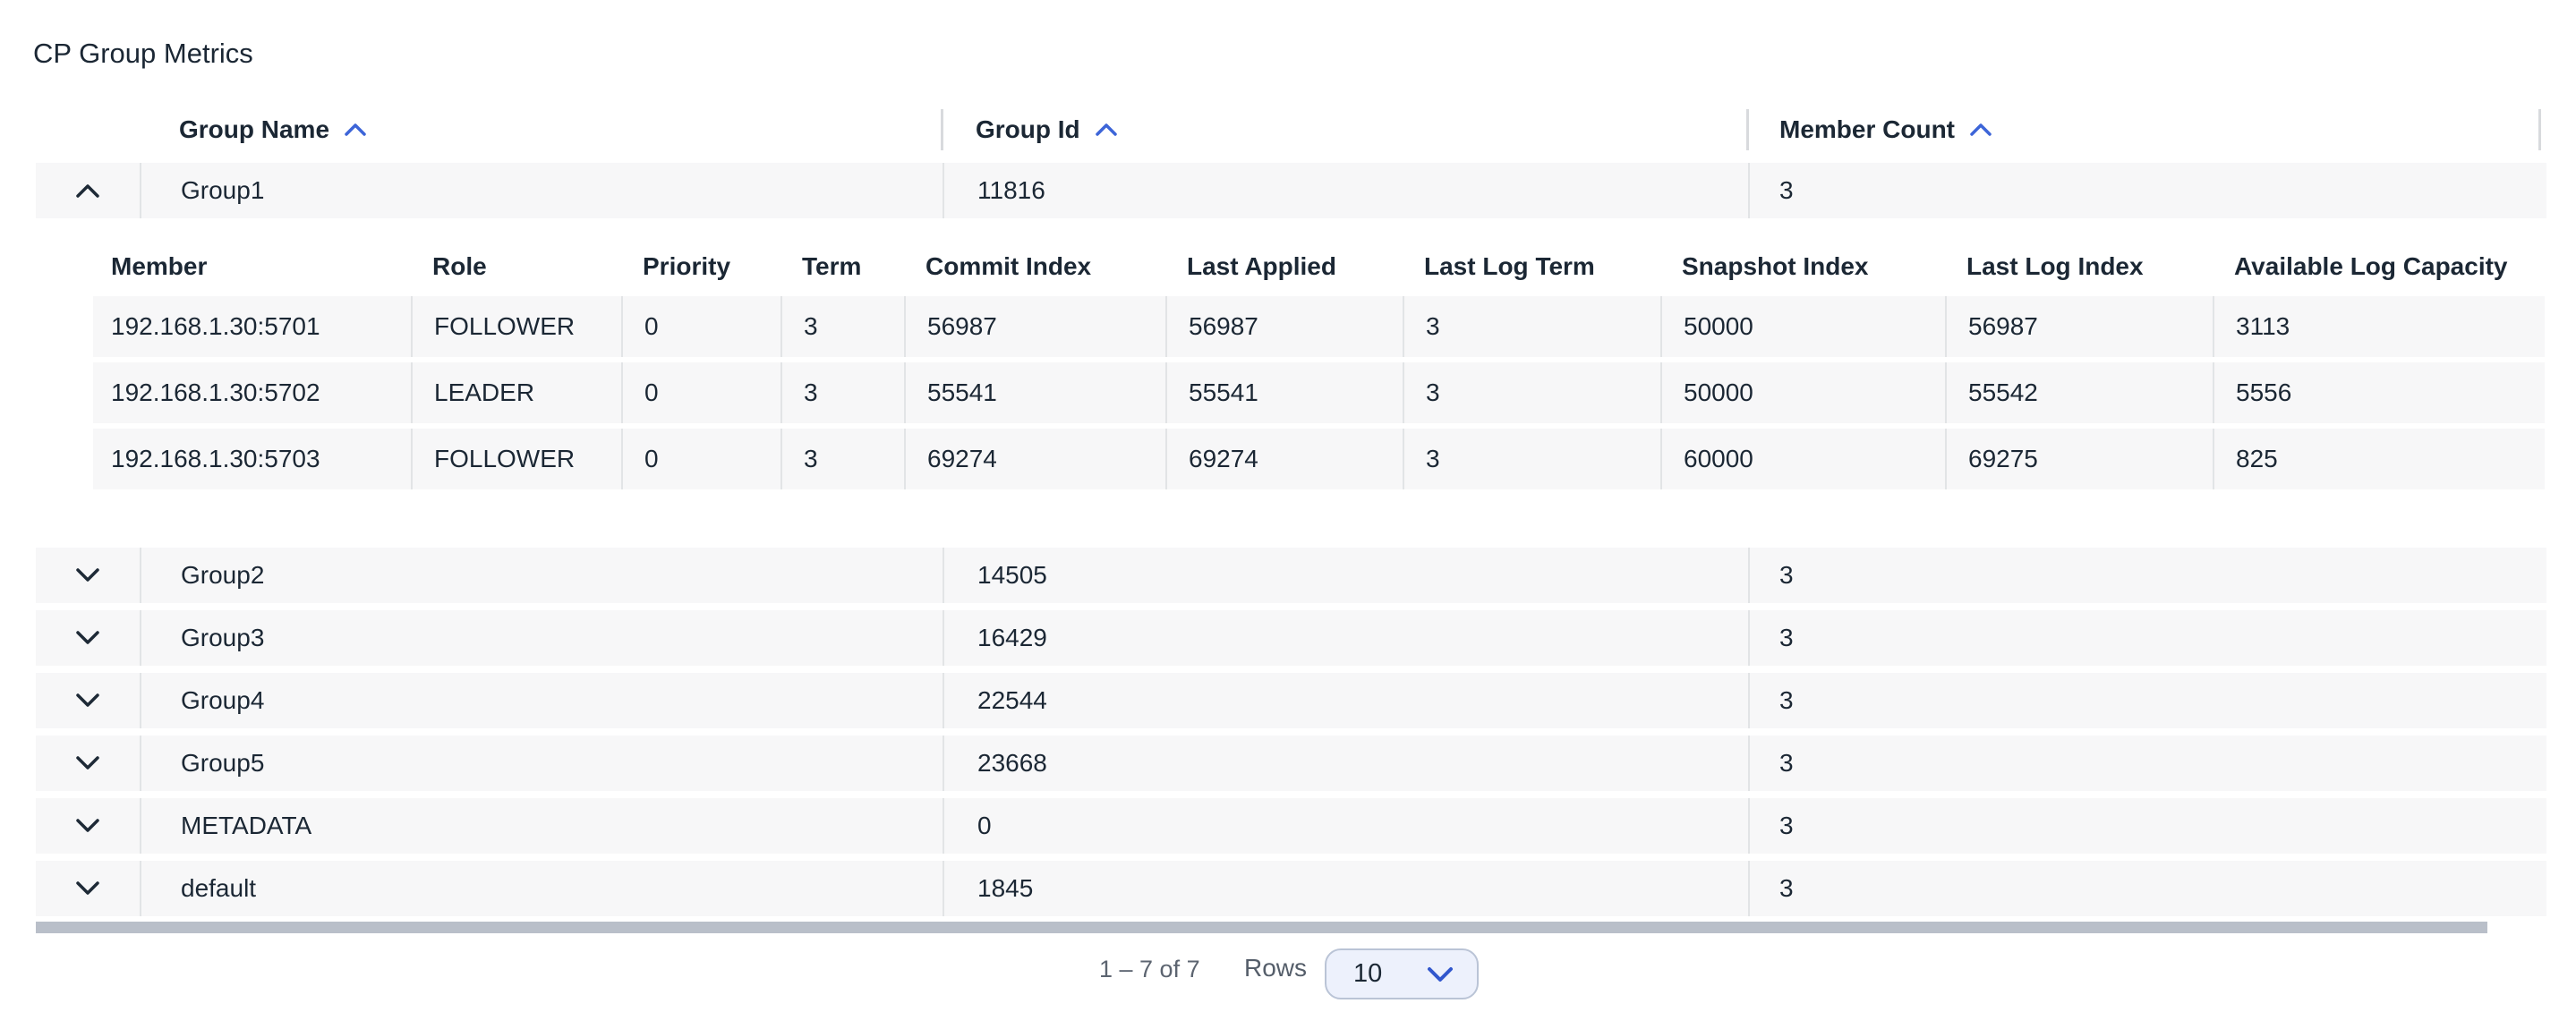 This screenshot has height=1029, width=2576. I want to click on snapshot-index-cell: 60000, so click(1802, 459).